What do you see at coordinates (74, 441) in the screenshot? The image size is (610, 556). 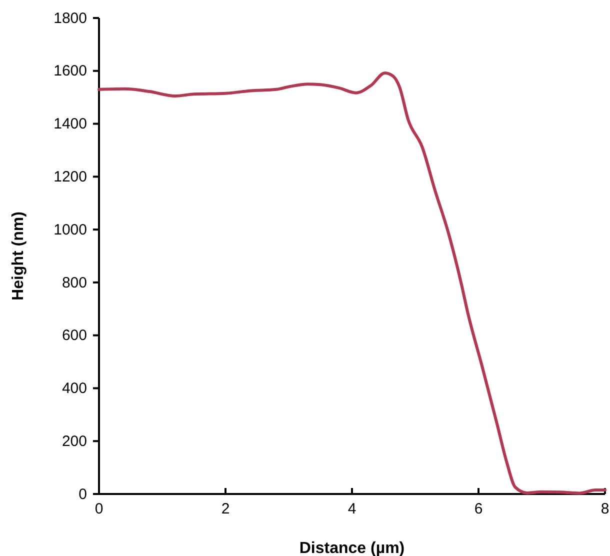 I see `y-tick-label: 200` at bounding box center [74, 441].